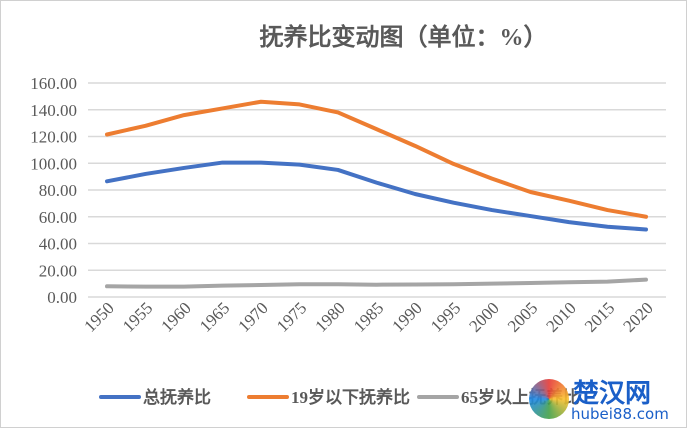 This screenshot has height=428, width=687. I want to click on x-tick-label: 2015, so click(599, 316).